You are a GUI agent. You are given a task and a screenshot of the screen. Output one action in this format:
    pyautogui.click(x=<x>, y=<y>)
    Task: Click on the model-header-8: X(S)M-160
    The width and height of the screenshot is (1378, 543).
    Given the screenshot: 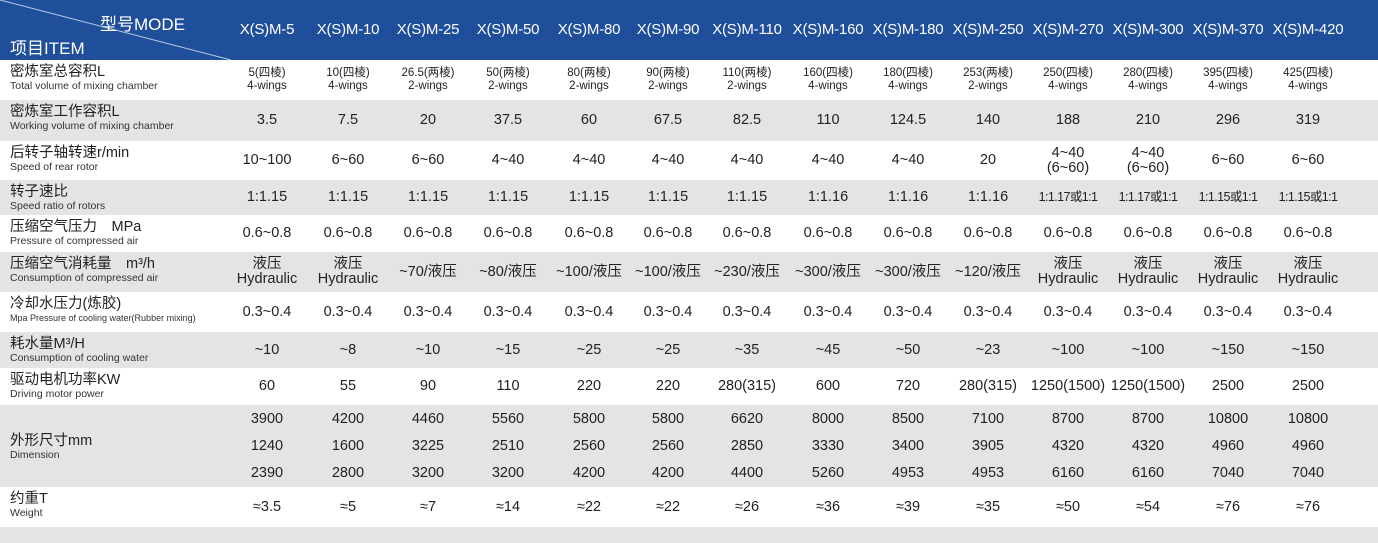 What is the action you would take?
    pyautogui.click(x=828, y=29)
    